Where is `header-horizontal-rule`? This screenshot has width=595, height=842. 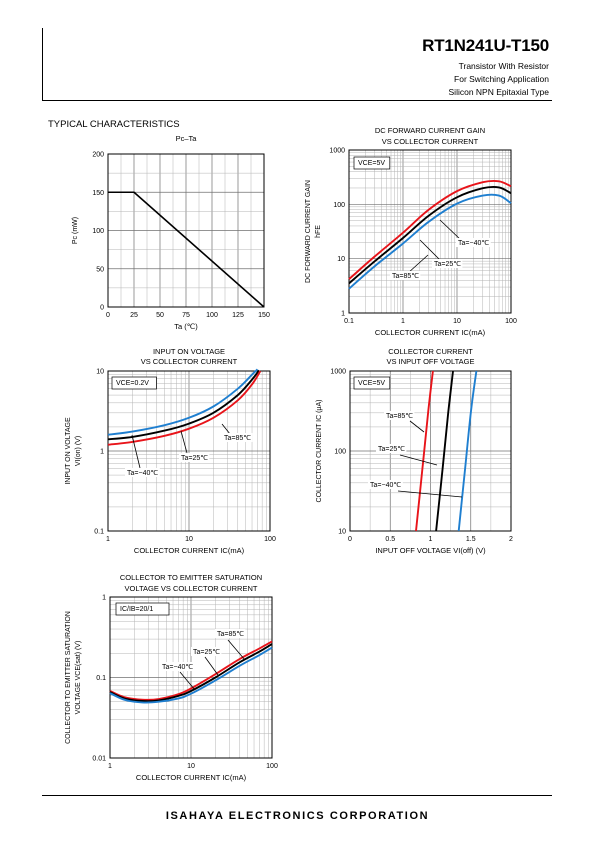 header-horizontal-rule is located at coordinates (297, 100).